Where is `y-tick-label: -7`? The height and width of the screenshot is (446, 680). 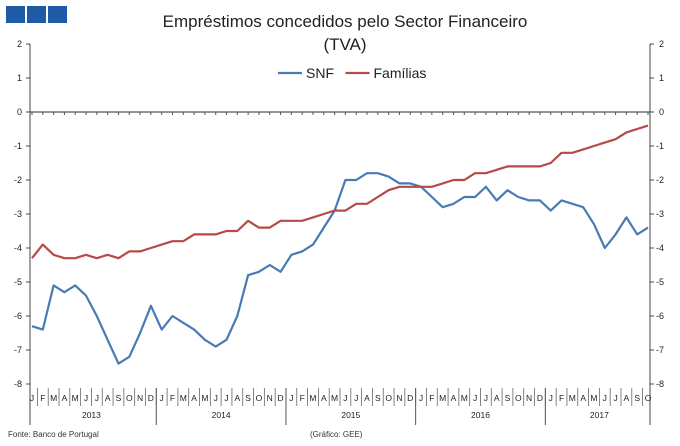
y-tick-label: -7 is located at coordinates (660, 350).